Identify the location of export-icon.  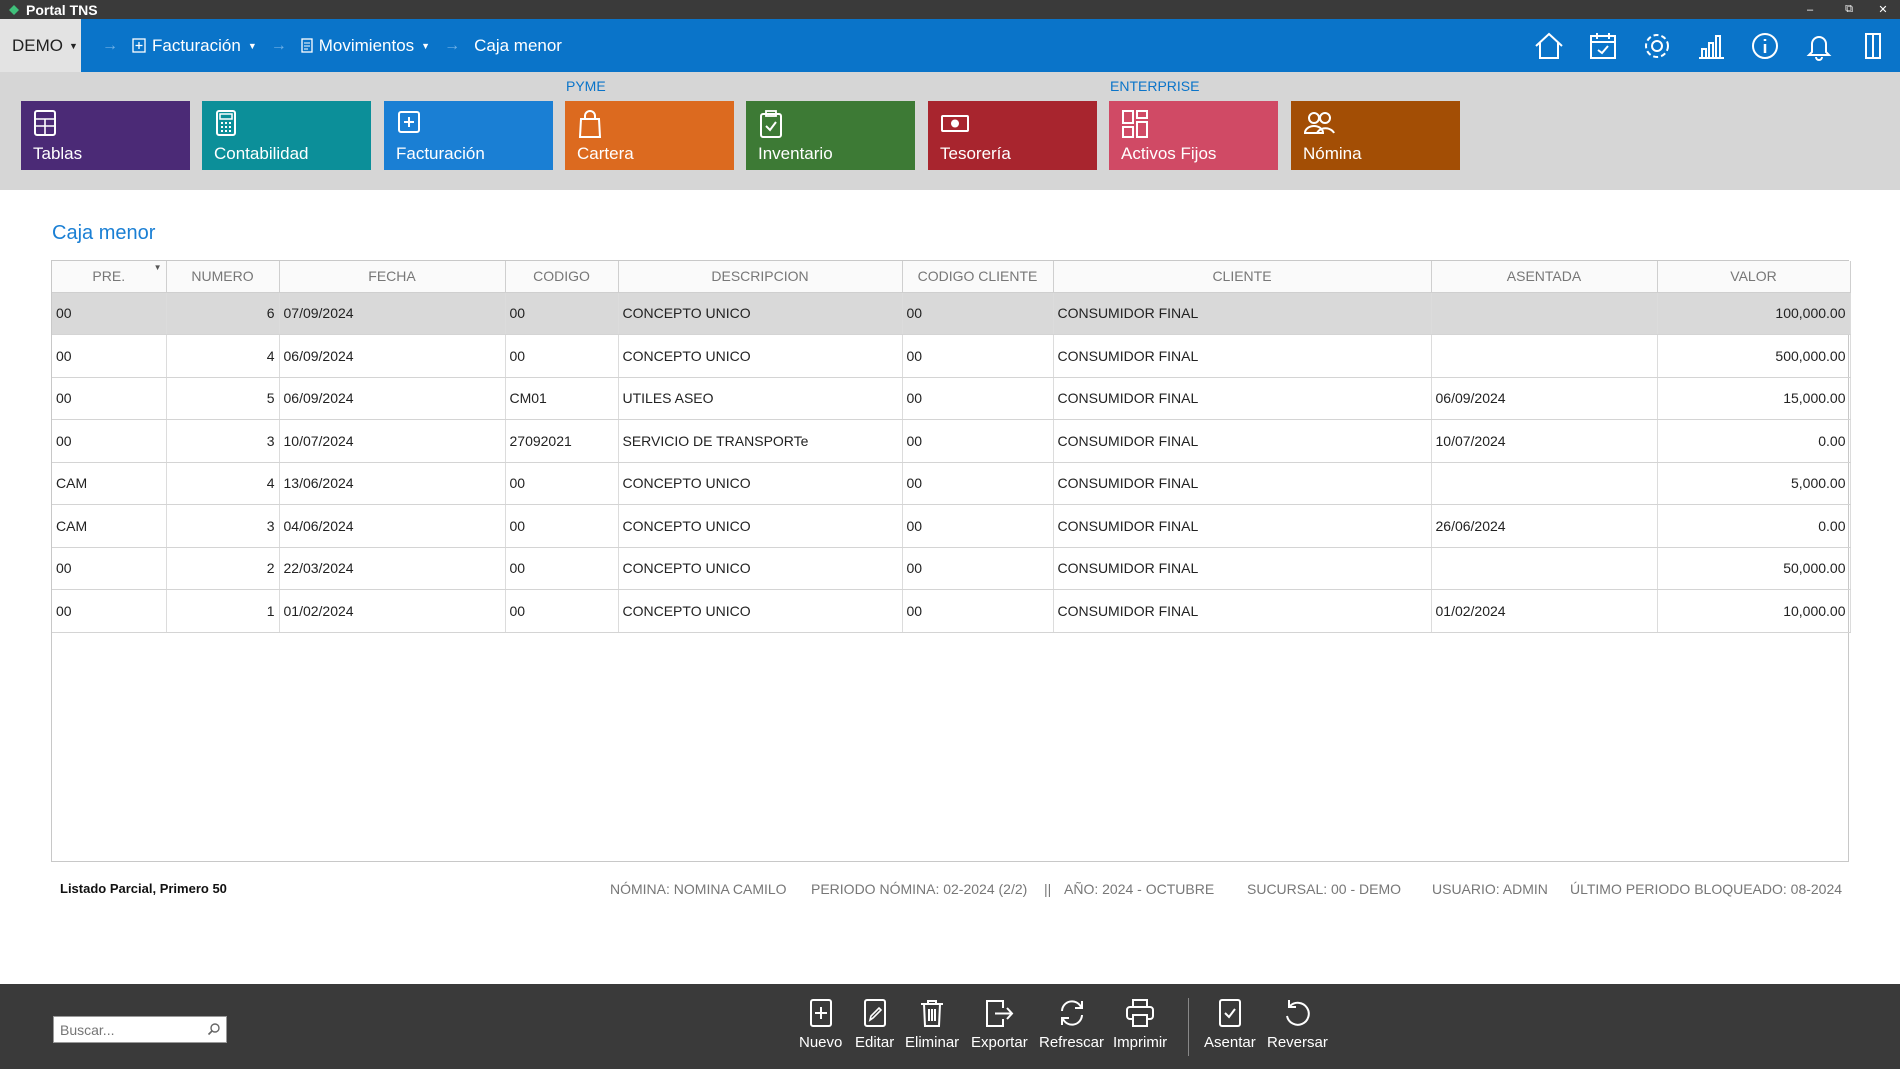
(1000, 1013).